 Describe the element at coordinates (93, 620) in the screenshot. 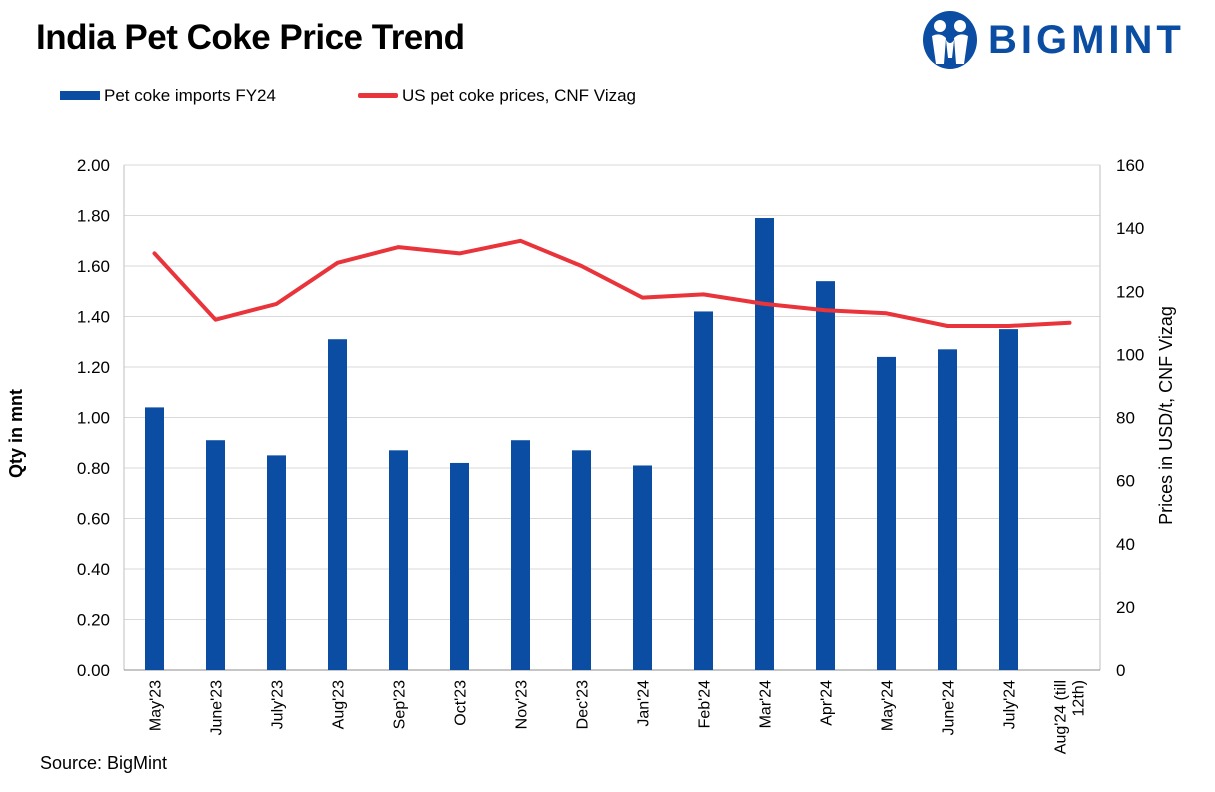

I see `y-tick-label: 0.20` at that location.